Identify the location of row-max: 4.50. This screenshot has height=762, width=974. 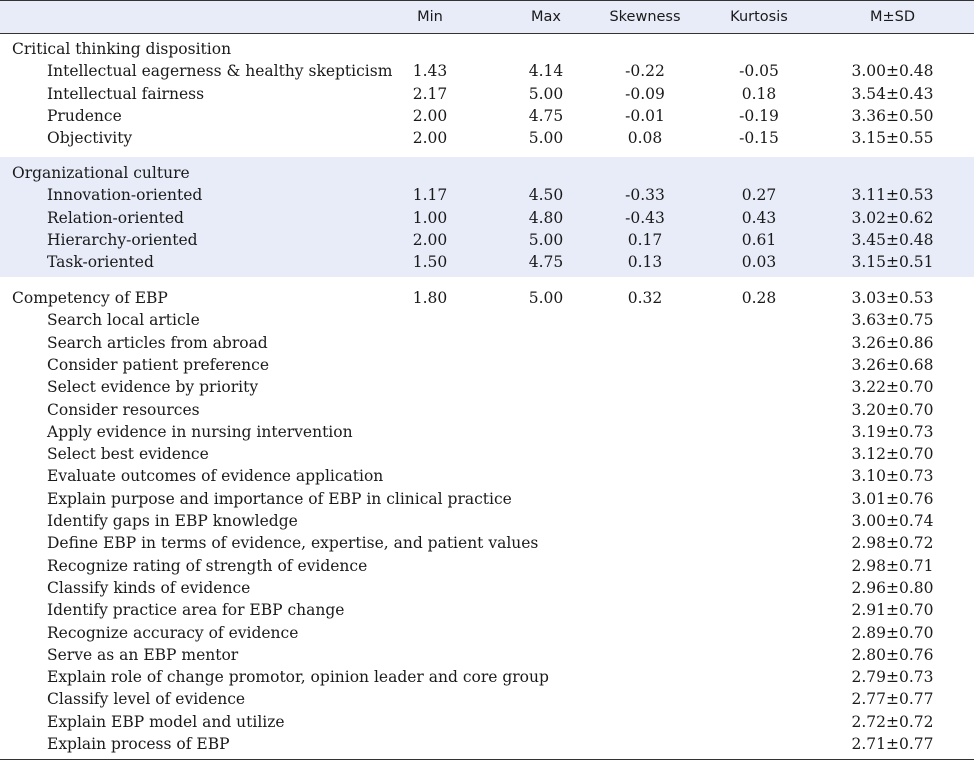
(546, 195).